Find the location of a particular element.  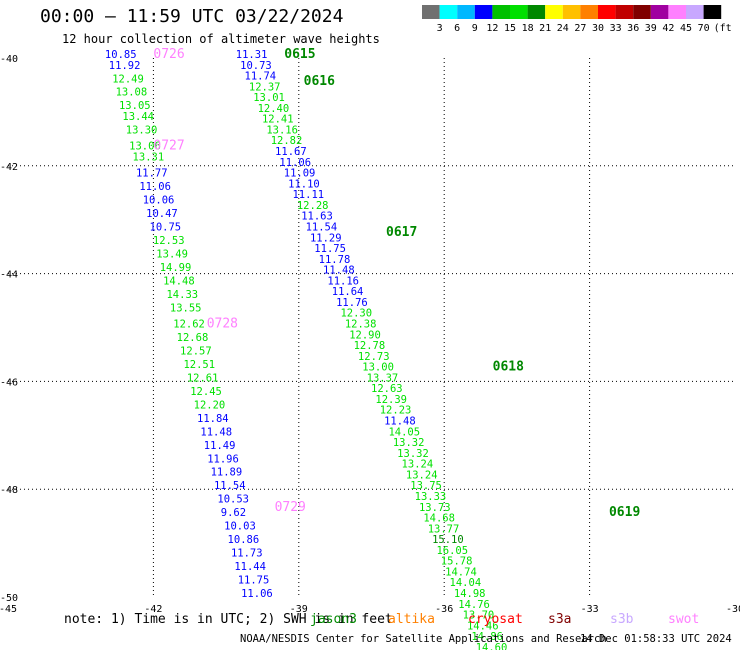

jason3-wave-height-point: 12.40 is located at coordinates (274, 109).